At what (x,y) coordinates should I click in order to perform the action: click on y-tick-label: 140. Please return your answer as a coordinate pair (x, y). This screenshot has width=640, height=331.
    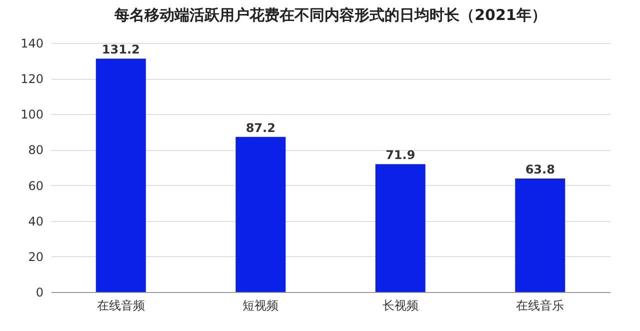
    Looking at the image, I should click on (32, 43).